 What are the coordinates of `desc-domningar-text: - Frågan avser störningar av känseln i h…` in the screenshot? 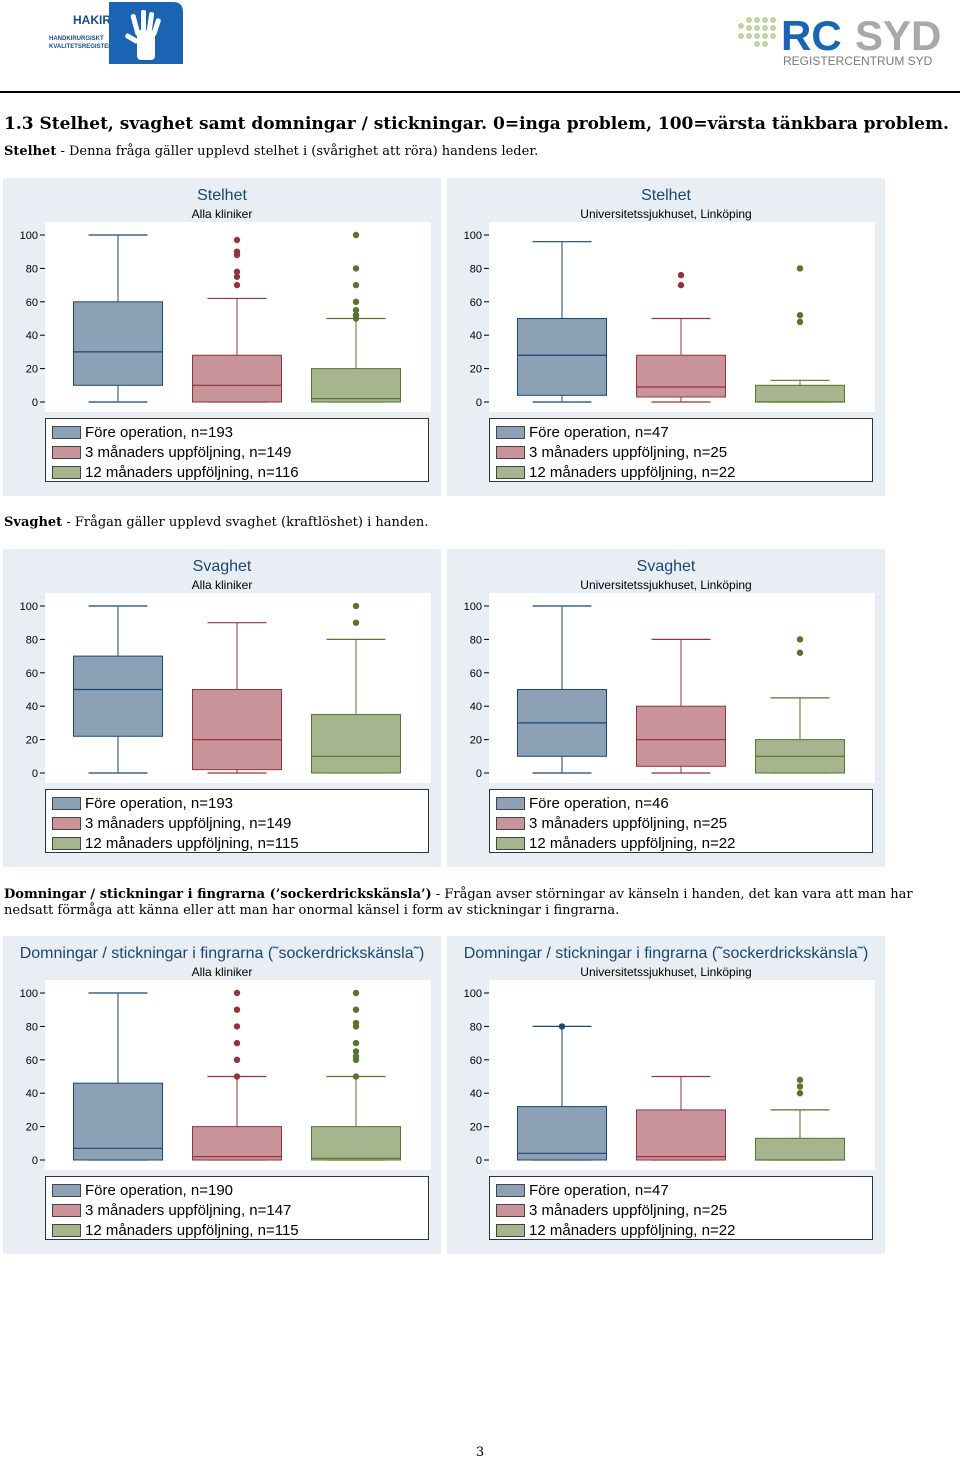 It's located at (458, 902).